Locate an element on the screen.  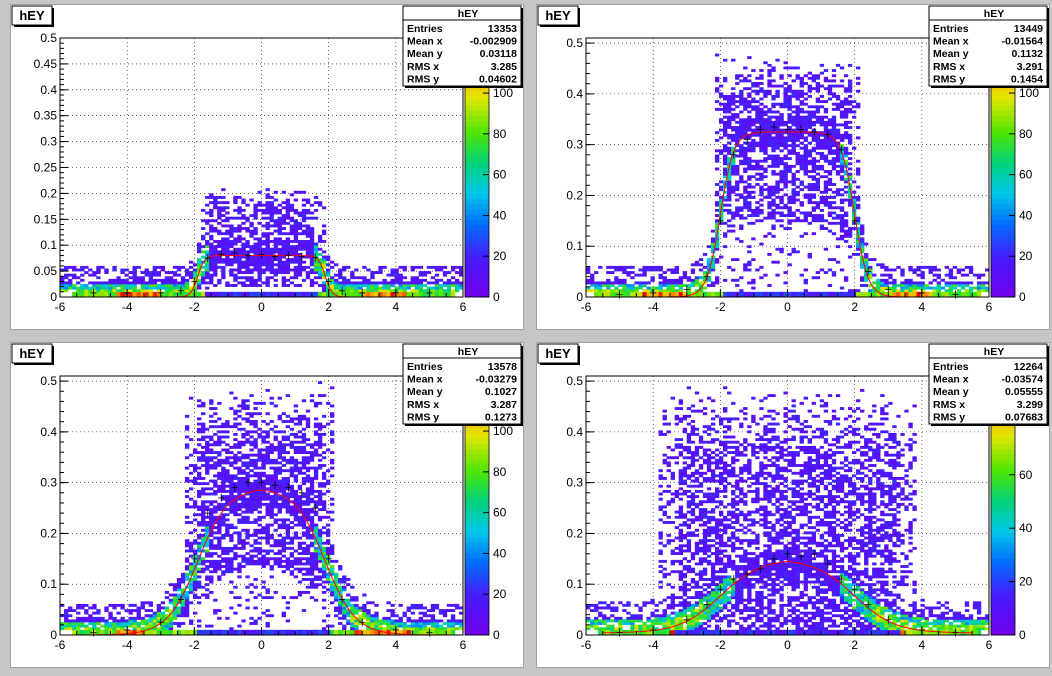
x-tick-label: 0 is located at coordinates (261, 307).